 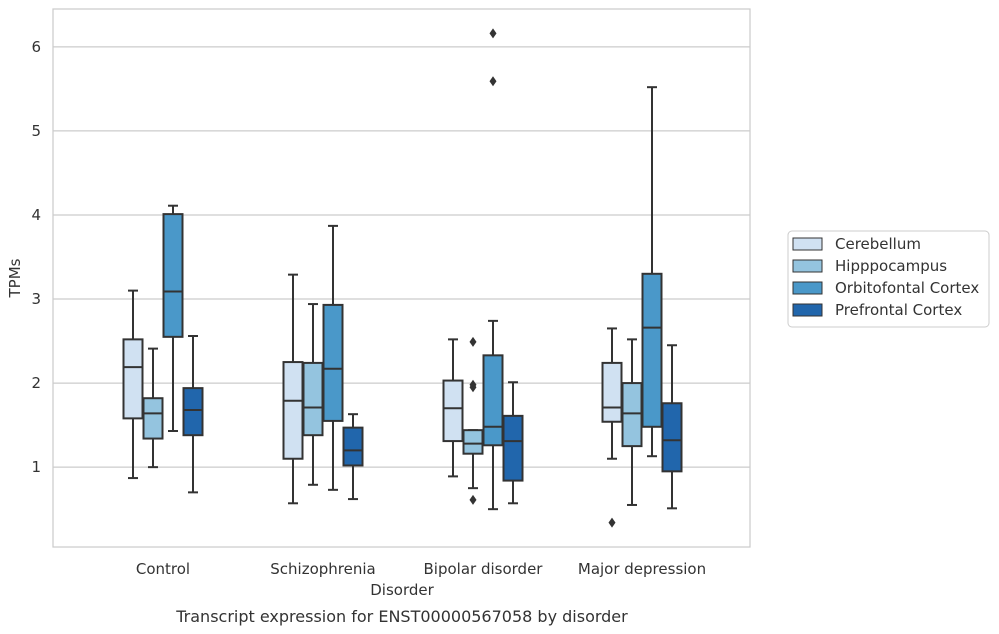 I want to click on y-axis-label: TPMs, so click(x=15, y=278).